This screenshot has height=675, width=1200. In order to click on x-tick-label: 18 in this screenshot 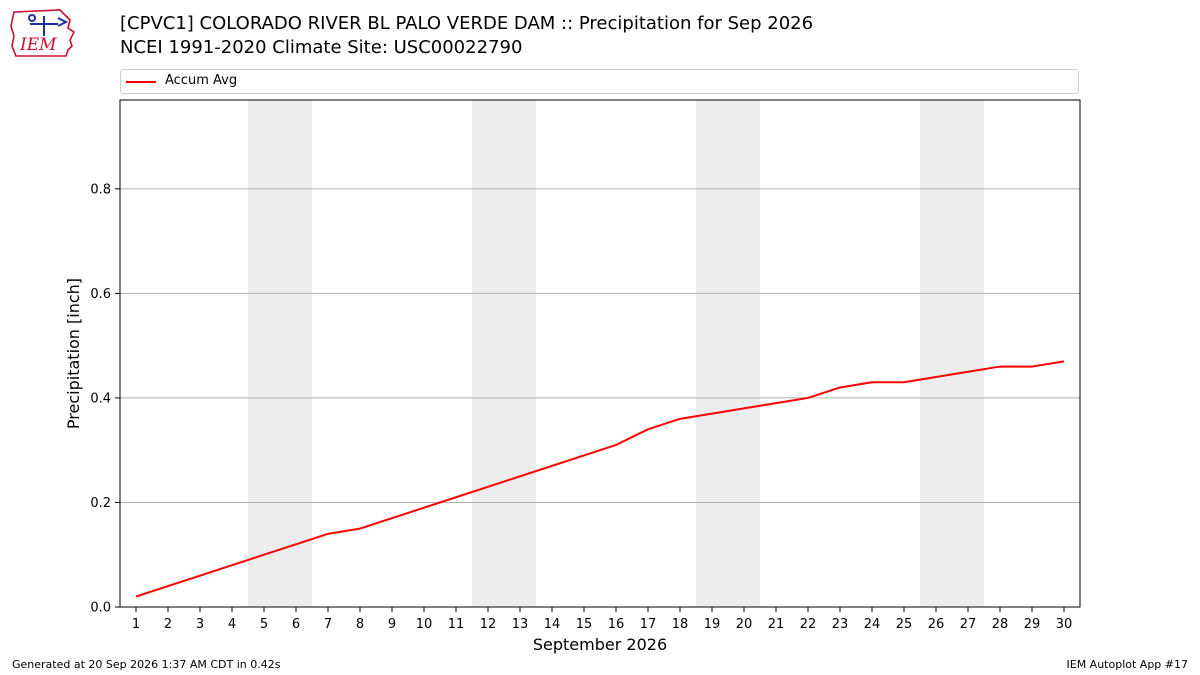, I will do `click(680, 624)`.